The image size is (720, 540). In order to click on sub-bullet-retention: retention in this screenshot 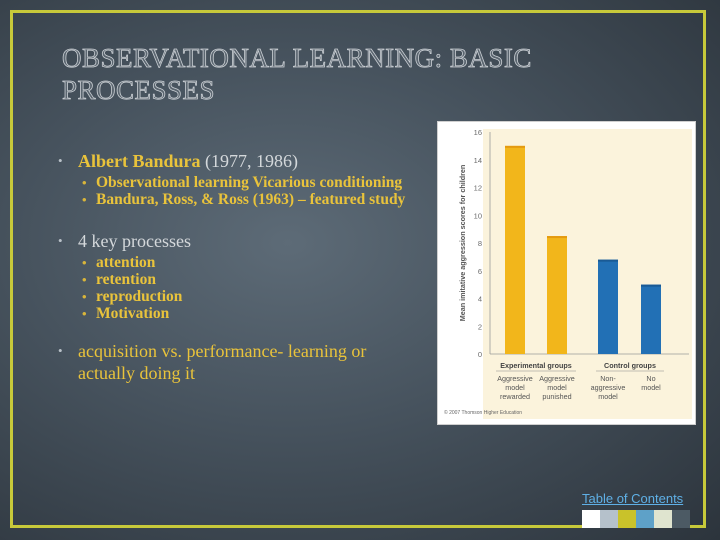, I will do `click(260, 279)`.